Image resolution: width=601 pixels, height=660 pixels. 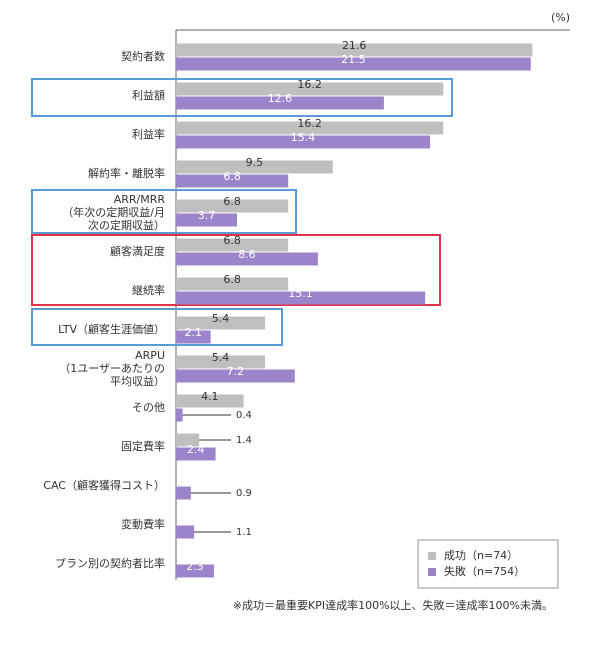 What do you see at coordinates (353, 59) in the screenshot?
I see `value-label: 21.5` at bounding box center [353, 59].